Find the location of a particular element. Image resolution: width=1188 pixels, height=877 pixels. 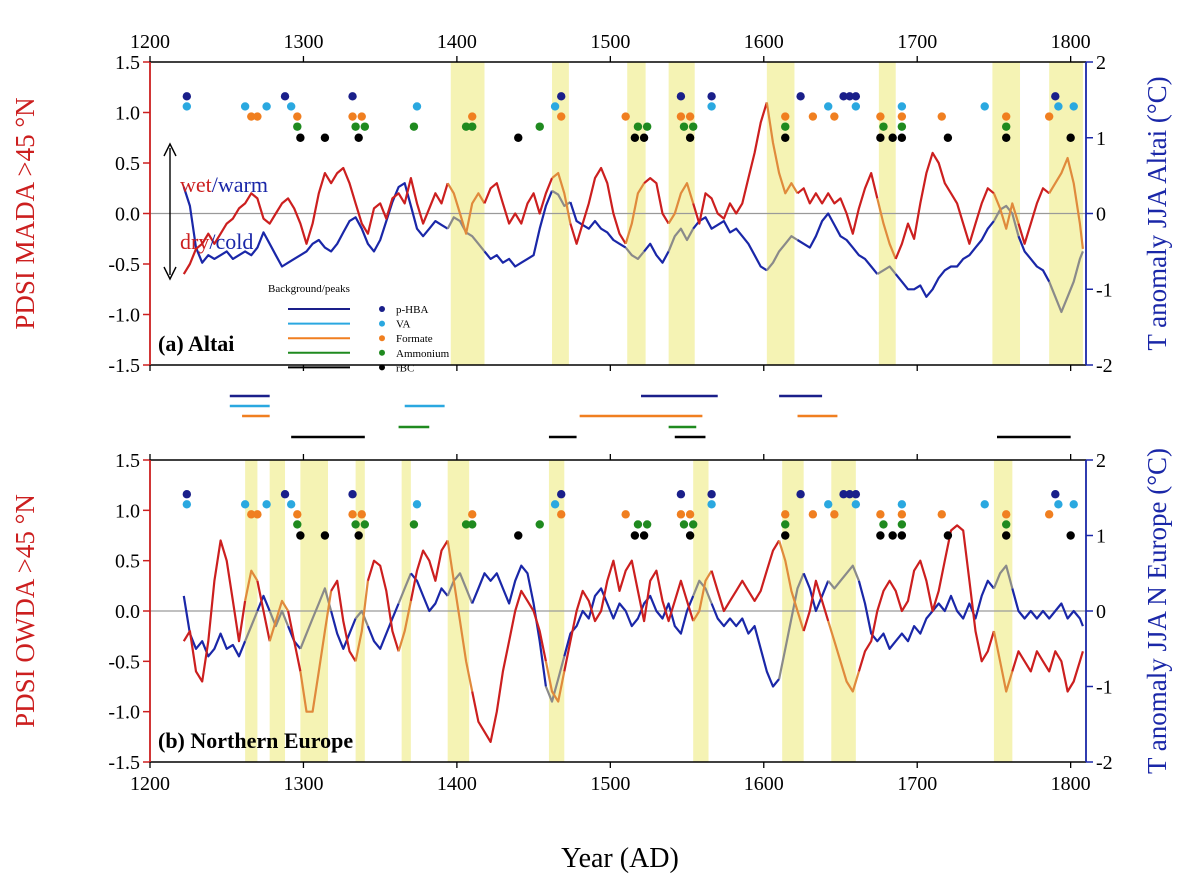

panel-label: (a) Altai is located at coordinates (196, 343).